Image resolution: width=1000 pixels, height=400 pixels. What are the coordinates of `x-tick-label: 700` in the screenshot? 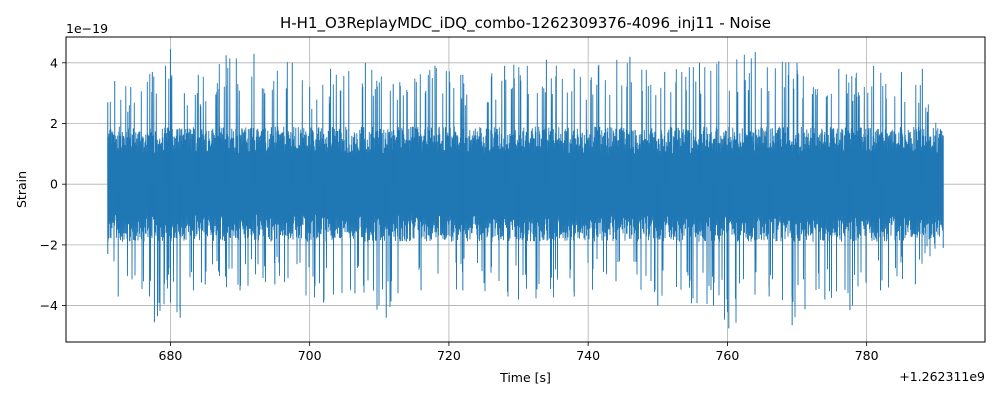 It's located at (310, 355).